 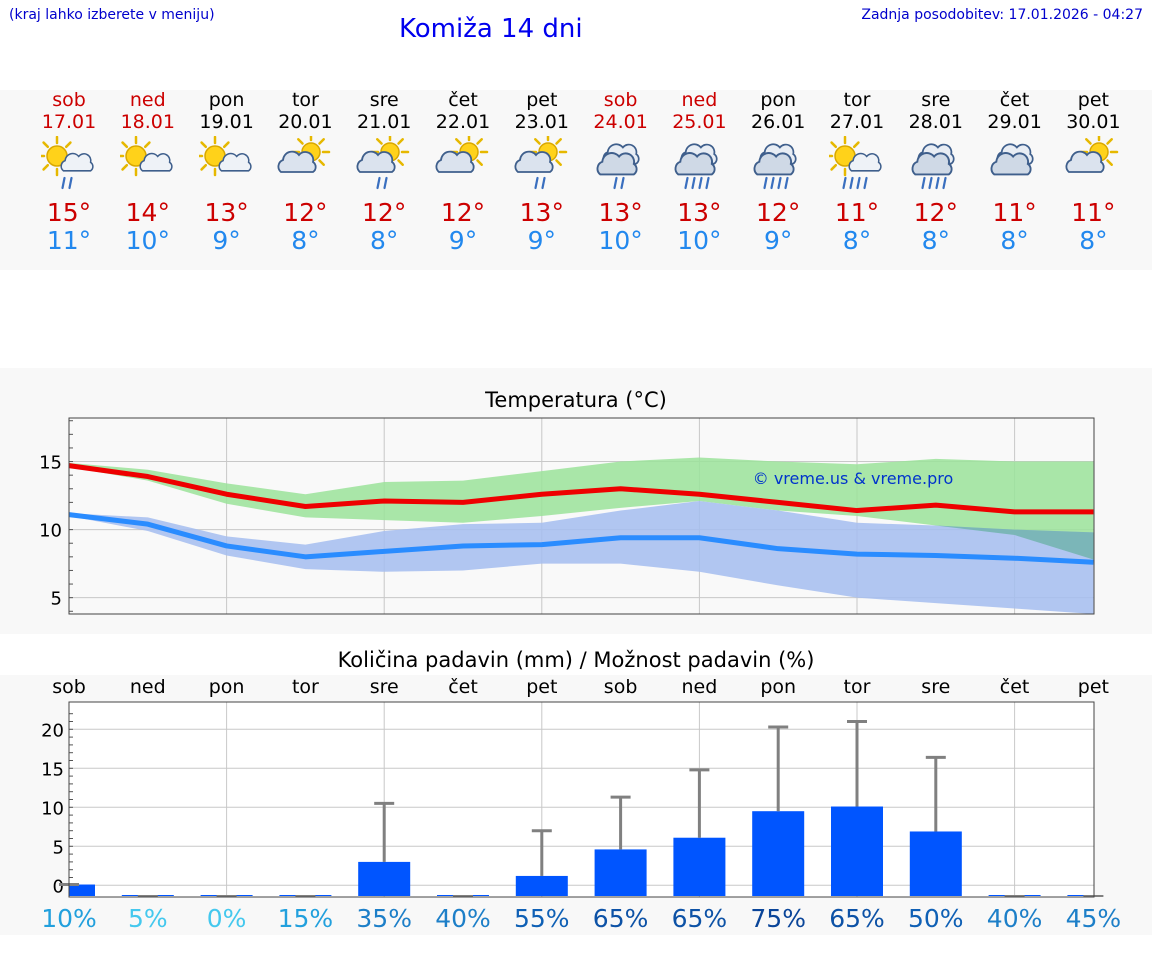 I want to click on day-date: 19.01, so click(x=226, y=122).